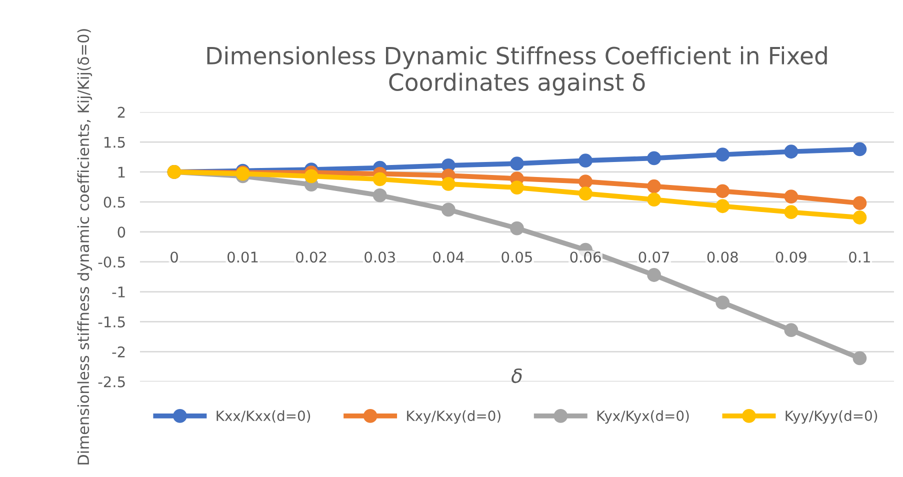 The height and width of the screenshot is (477, 903). What do you see at coordinates (654, 257) in the screenshot?
I see `x-tick-label: 0.07` at bounding box center [654, 257].